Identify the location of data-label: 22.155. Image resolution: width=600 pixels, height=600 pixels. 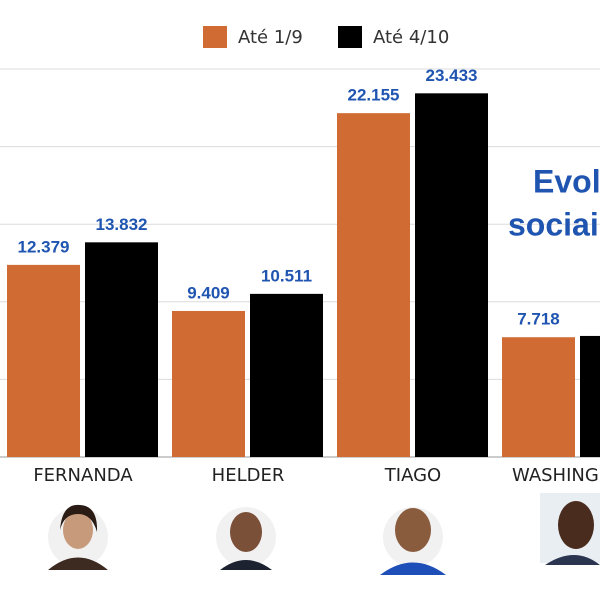
(374, 95).